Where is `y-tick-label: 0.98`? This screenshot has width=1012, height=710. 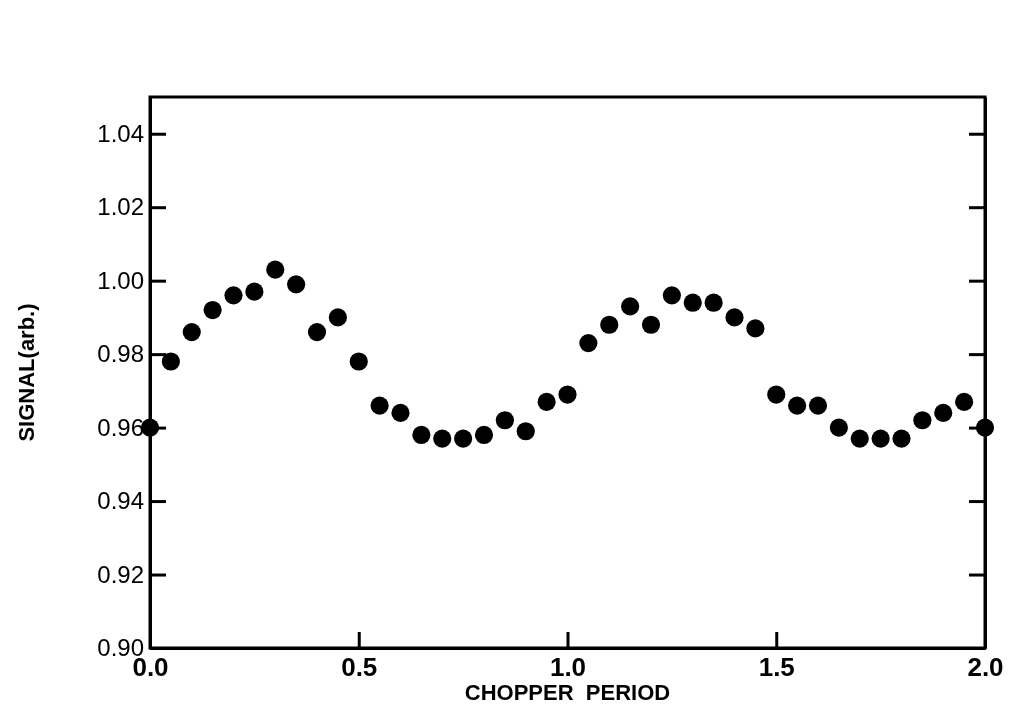
y-tick-label: 0.98 is located at coordinates (120, 354).